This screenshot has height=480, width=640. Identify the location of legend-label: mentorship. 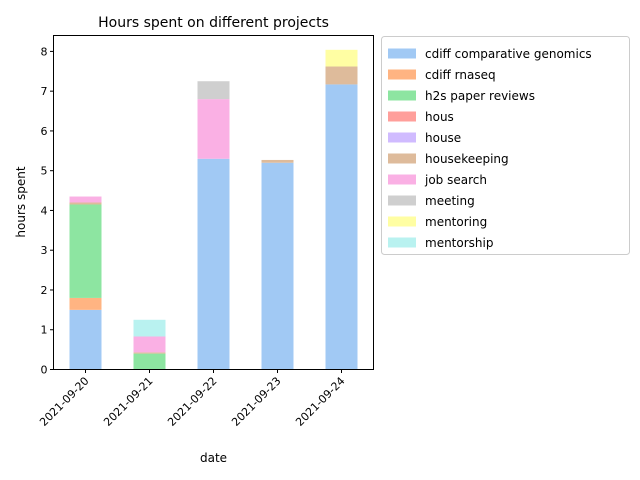
(459, 243).